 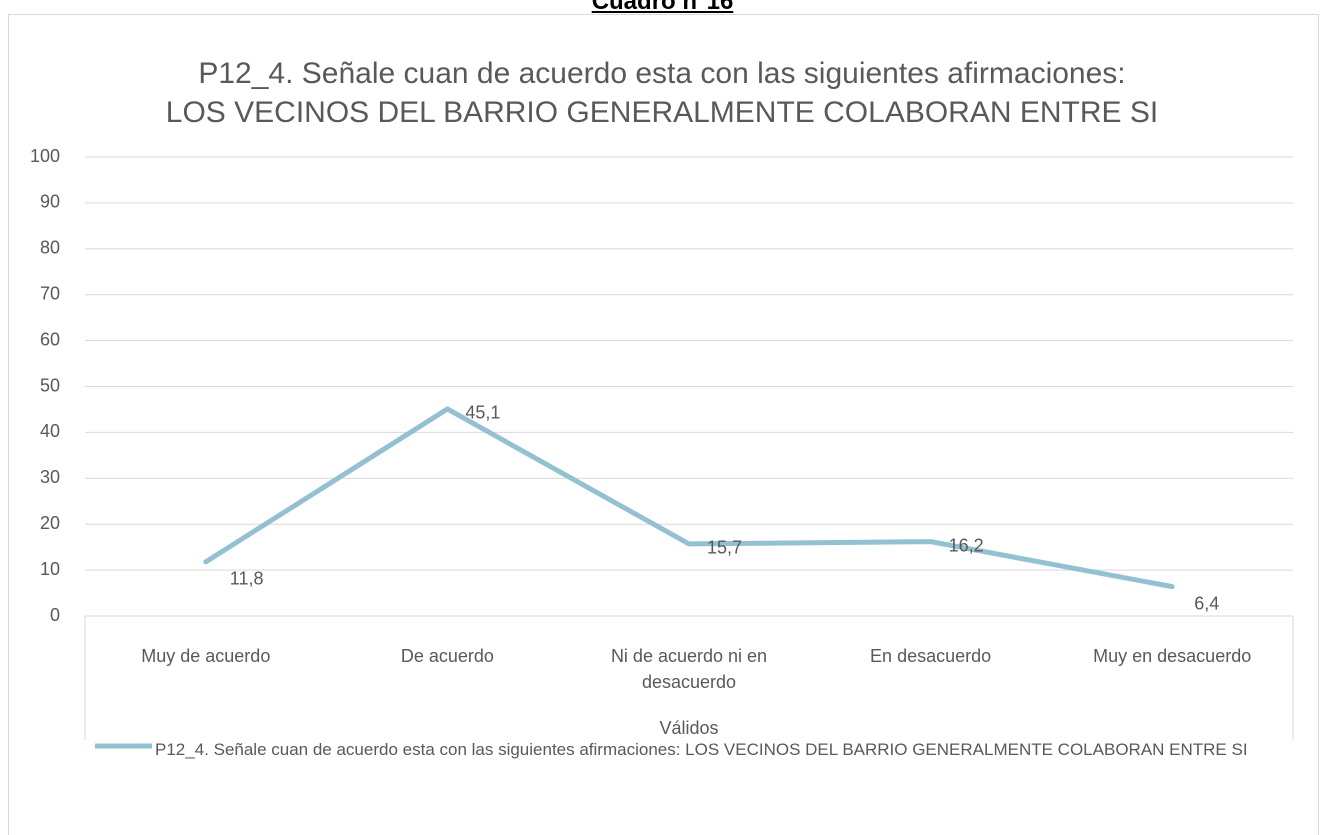 What do you see at coordinates (689, 728) in the screenshot?
I see `group-label: Válidos` at bounding box center [689, 728].